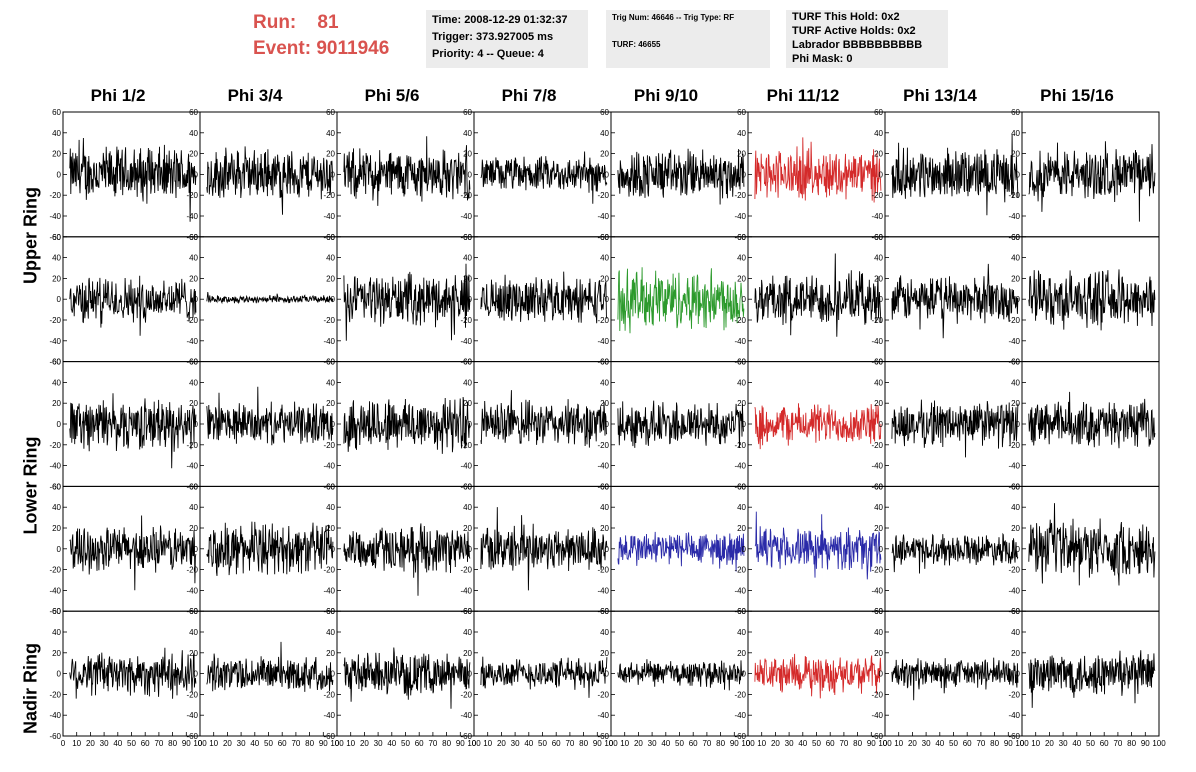 The height and width of the screenshot is (772, 1196). What do you see at coordinates (693, 743) in the screenshot?
I see `x-tick-label: 60` at bounding box center [693, 743].